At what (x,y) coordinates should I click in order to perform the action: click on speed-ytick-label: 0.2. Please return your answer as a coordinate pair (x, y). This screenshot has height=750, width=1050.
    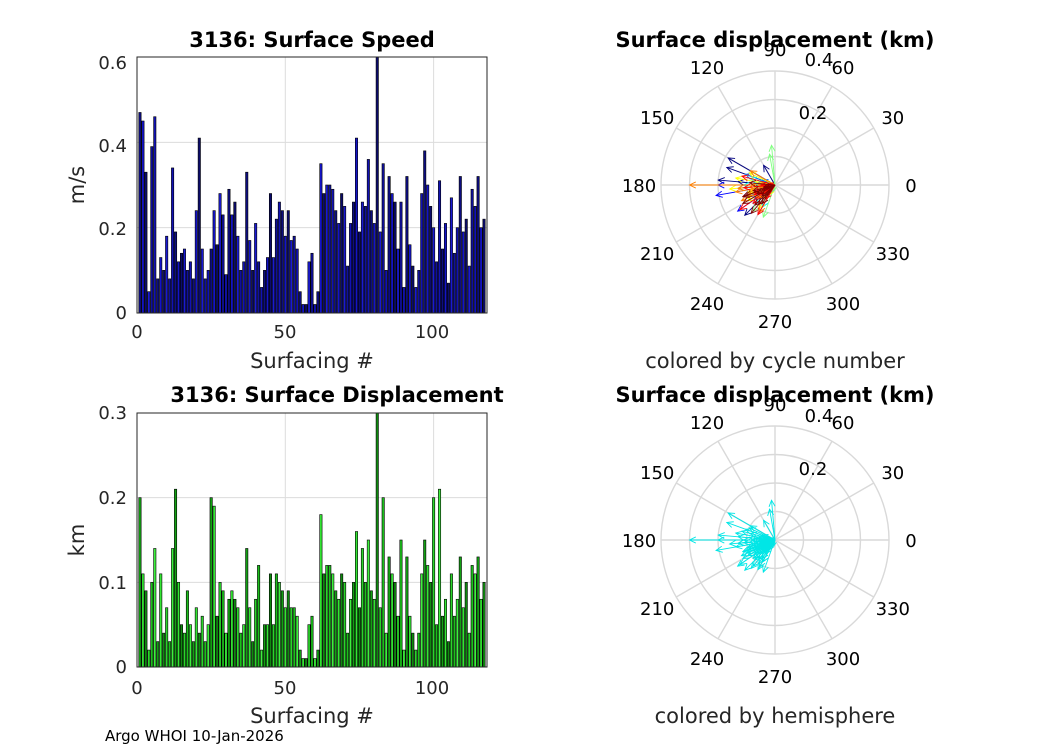
    Looking at the image, I should click on (112, 229).